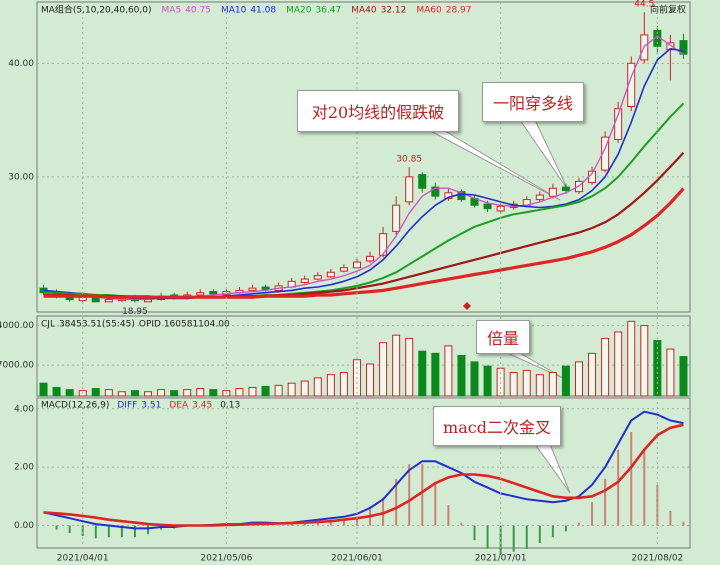 The width and height of the screenshot is (720, 565). I want to click on y-tick-label: 4.00, so click(24, 409).